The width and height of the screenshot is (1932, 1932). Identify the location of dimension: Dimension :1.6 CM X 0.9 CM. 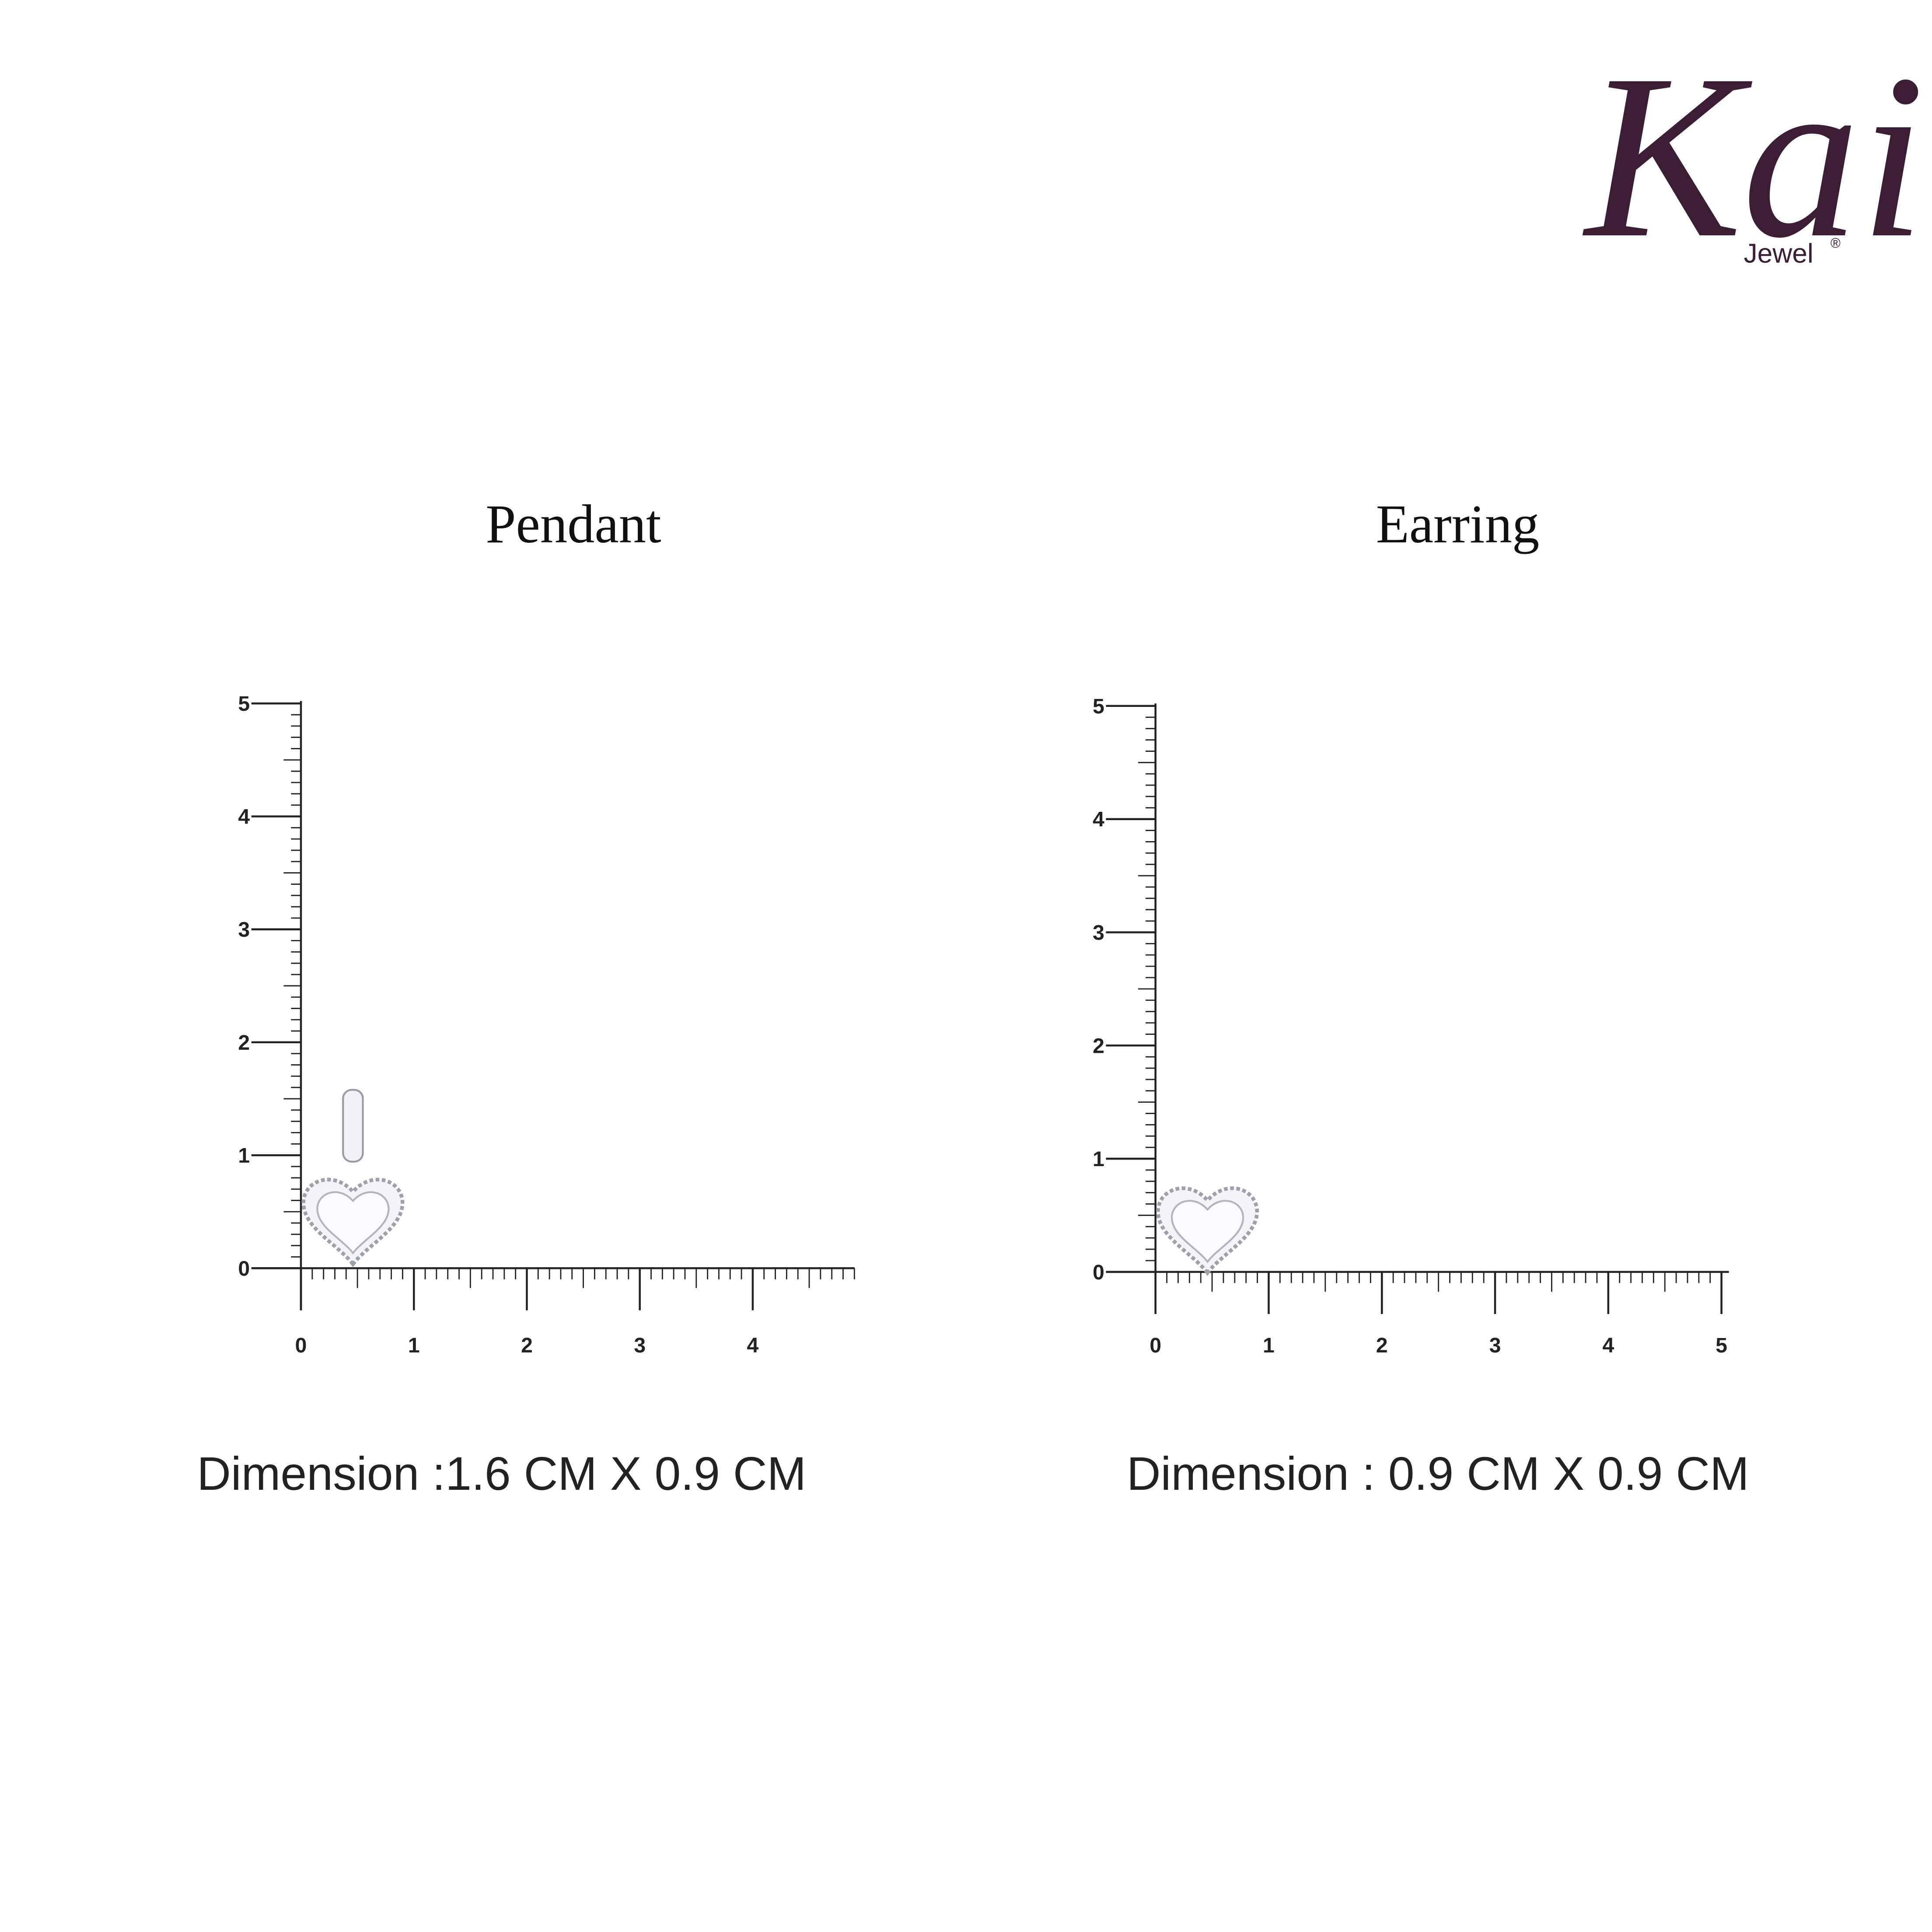
(501, 1473).